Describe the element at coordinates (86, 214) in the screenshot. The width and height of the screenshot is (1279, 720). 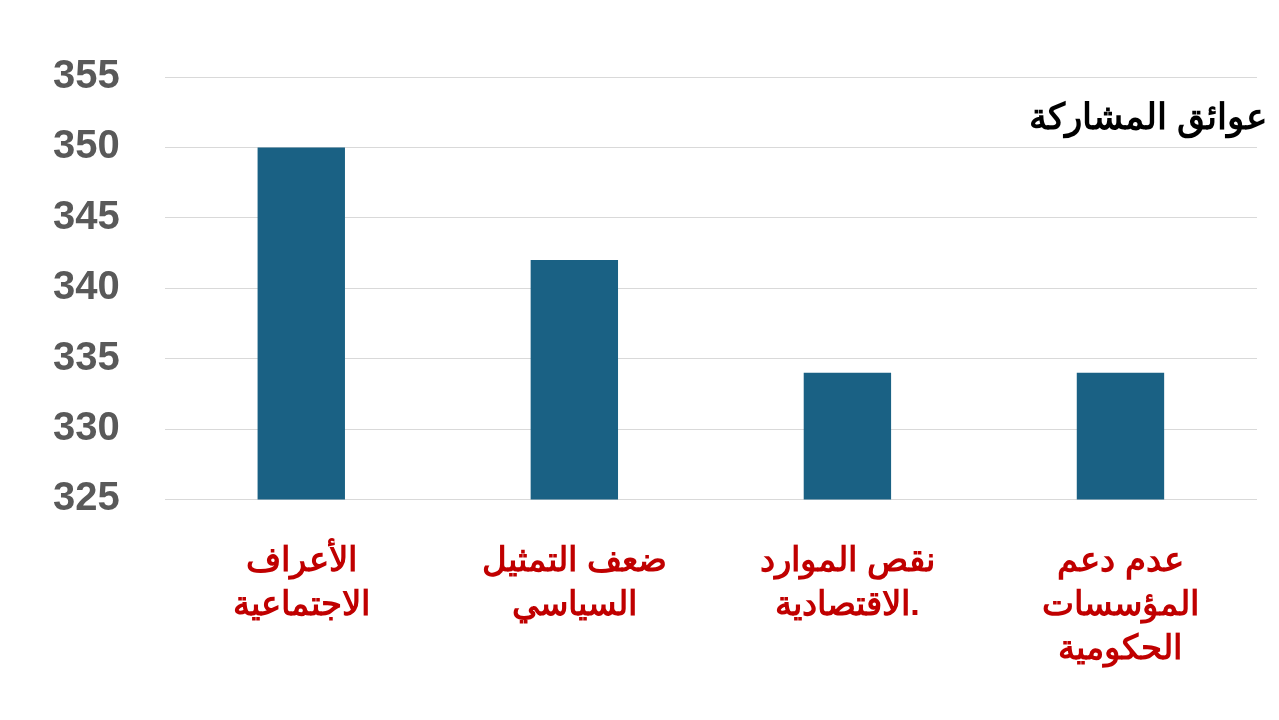
I see `y-tick-label: 345` at that location.